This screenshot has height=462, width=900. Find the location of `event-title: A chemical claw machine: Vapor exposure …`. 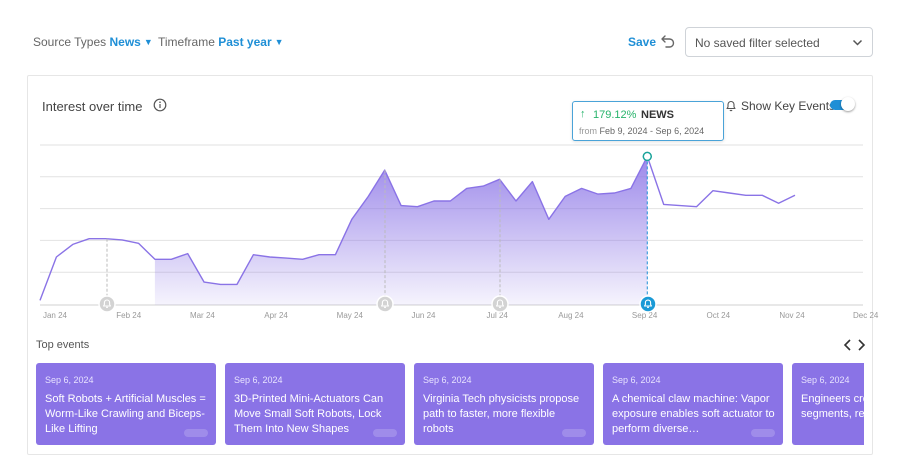

event-title: A chemical claw machine: Vapor exposure … is located at coordinates (693, 414).